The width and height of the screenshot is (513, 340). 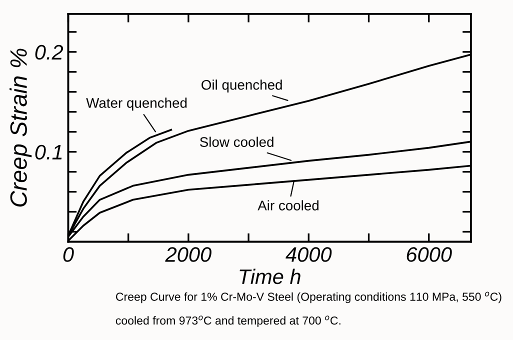 What do you see at coordinates (309, 254) in the screenshot?
I see `x-tick-label: 4000` at bounding box center [309, 254].